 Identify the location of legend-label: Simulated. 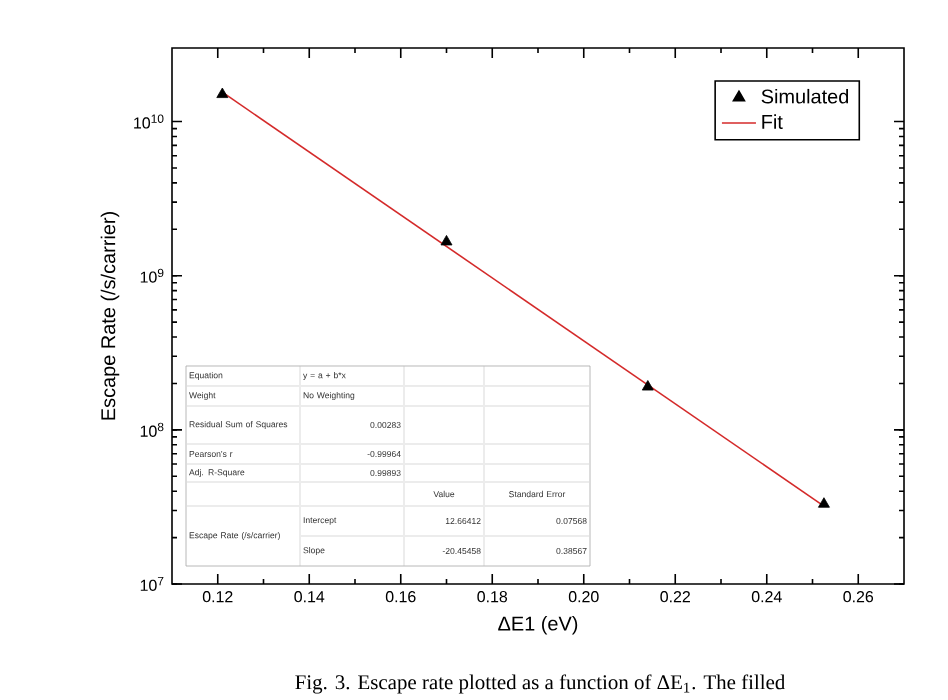
(805, 96).